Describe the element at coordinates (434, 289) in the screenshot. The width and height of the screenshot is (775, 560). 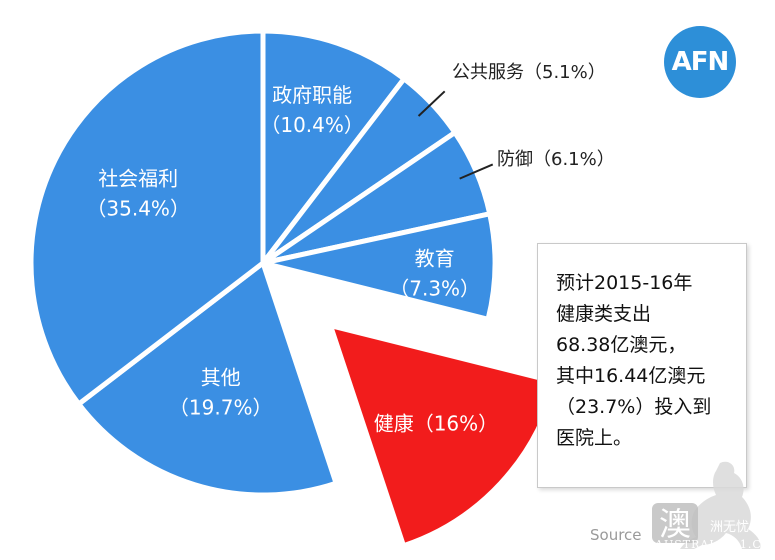
I see `slice-value: （7.3%）` at that location.